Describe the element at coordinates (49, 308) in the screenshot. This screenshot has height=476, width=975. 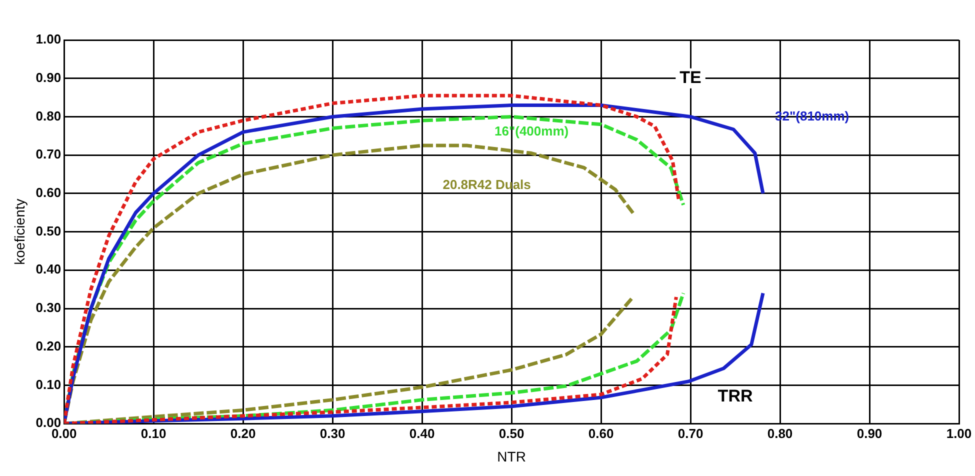
I see `y-tick-label: 0.30` at that location.